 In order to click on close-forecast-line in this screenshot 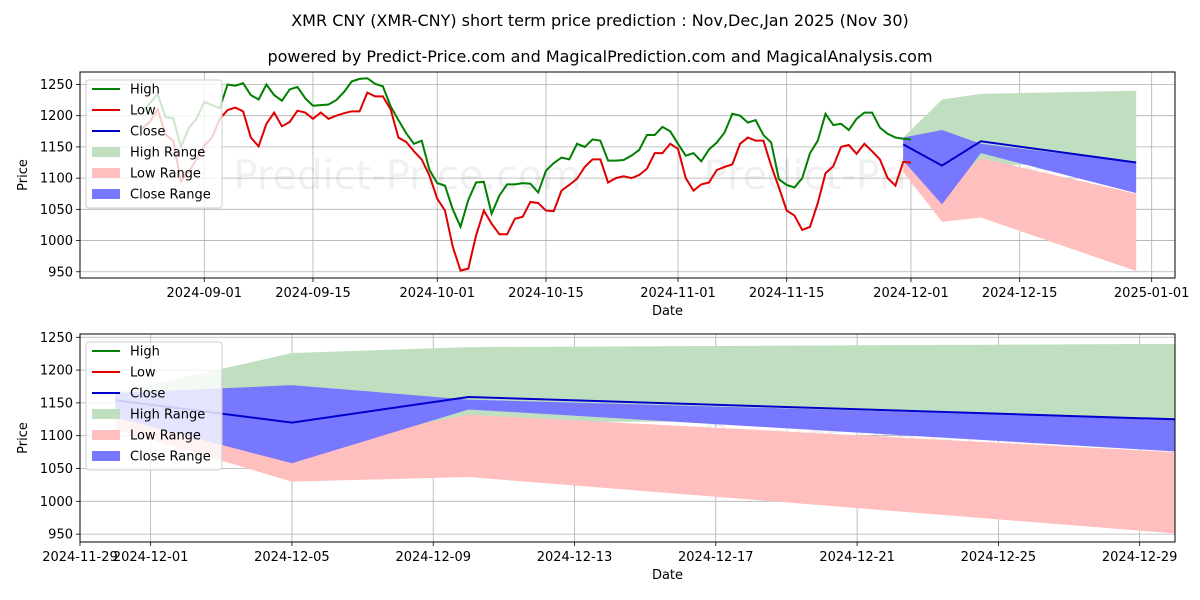, I will do `click(1019, 153)`.